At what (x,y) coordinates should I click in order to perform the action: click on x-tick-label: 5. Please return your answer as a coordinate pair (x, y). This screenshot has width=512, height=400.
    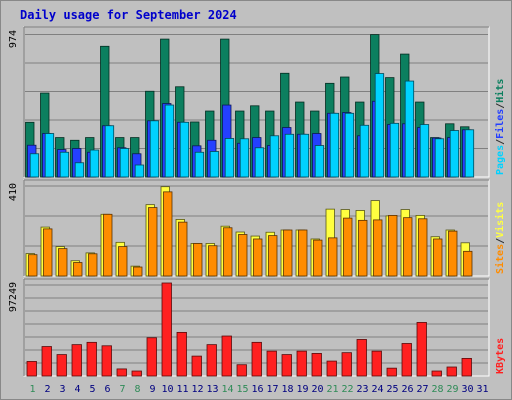
    Looking at the image, I should click on (92, 389).